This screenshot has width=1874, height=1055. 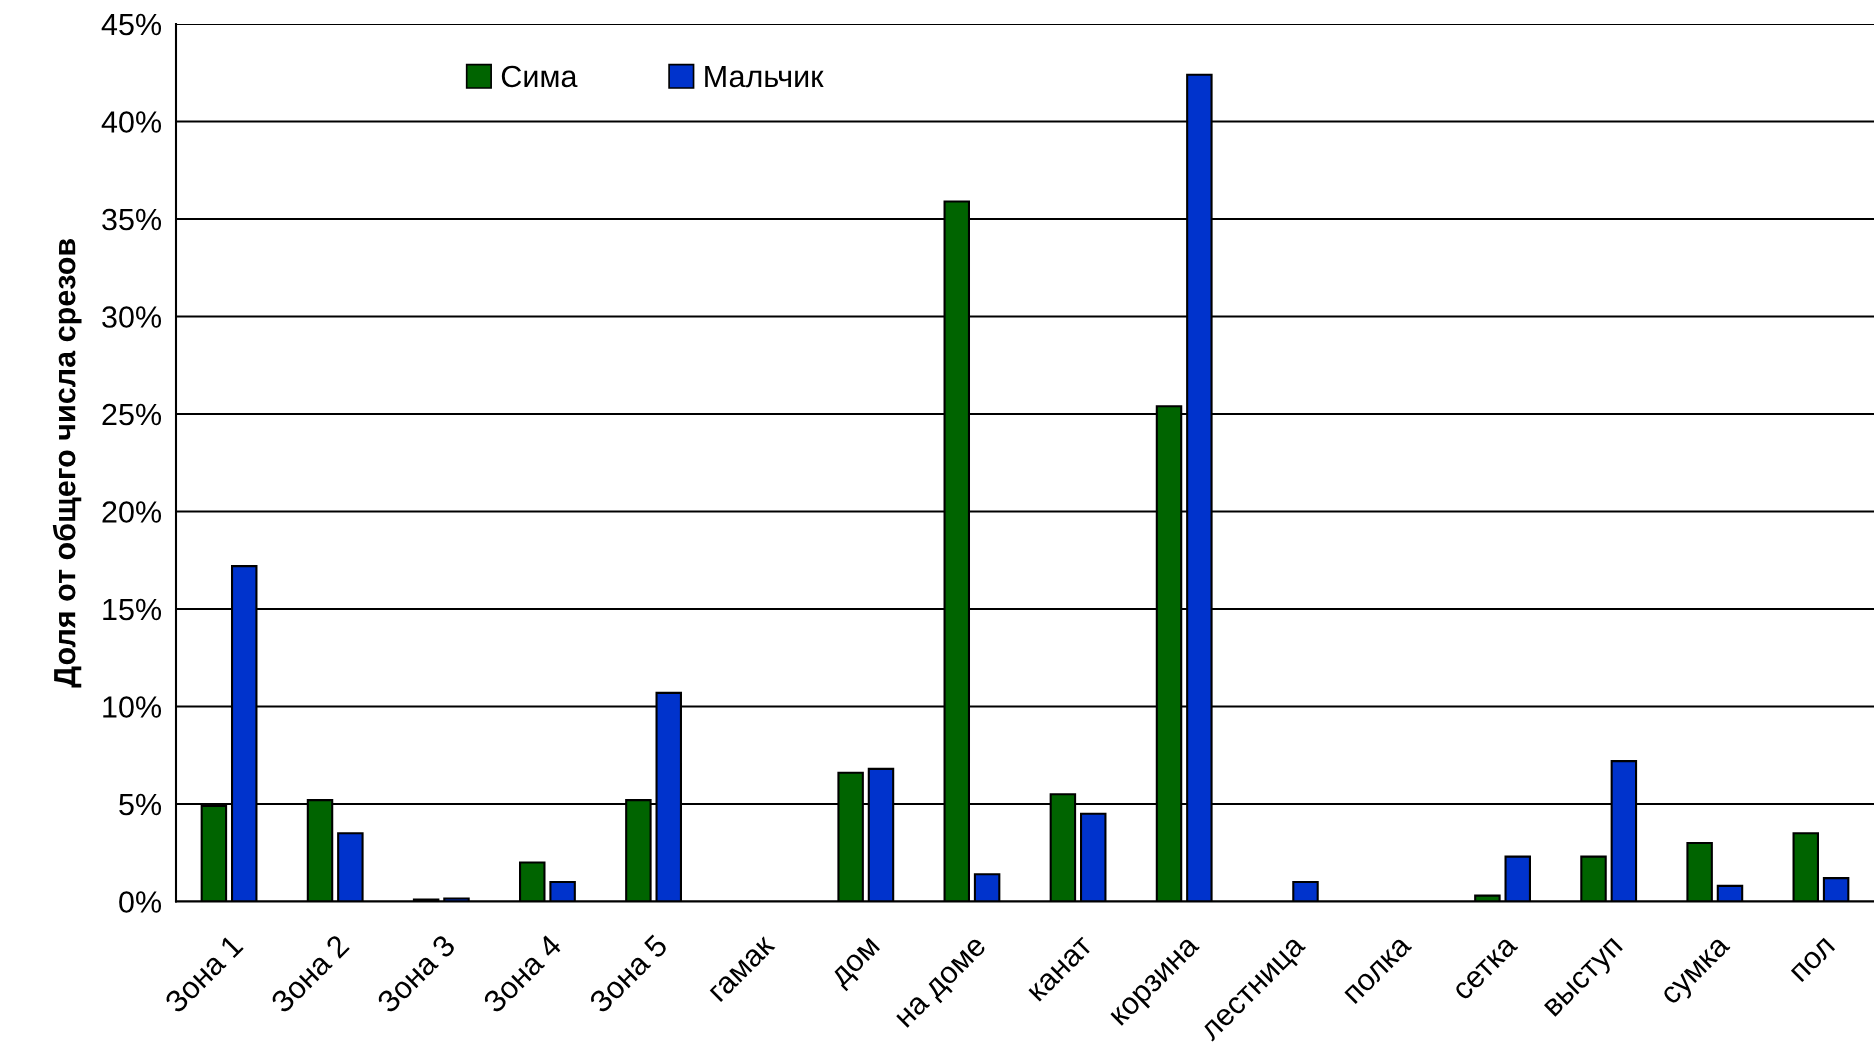 I want to click on y-tick-label: 35%, so click(x=132, y=219).